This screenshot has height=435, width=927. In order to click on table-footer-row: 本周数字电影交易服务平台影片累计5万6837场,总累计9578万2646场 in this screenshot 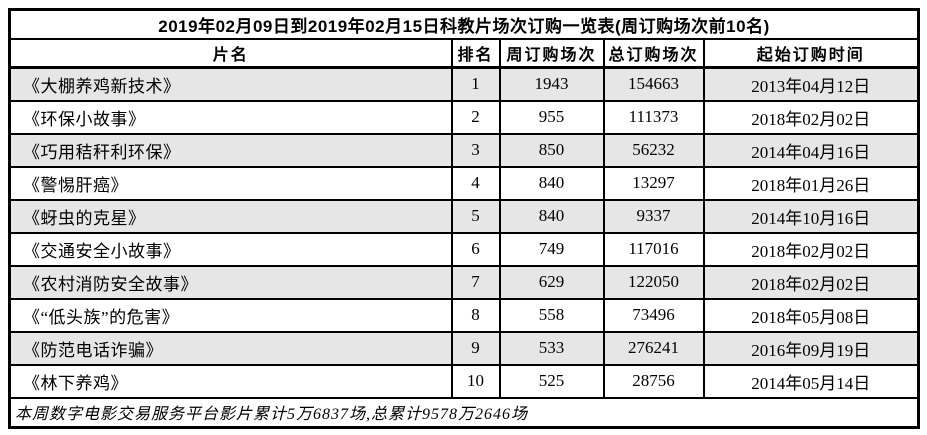, I will do `click(464, 412)`.